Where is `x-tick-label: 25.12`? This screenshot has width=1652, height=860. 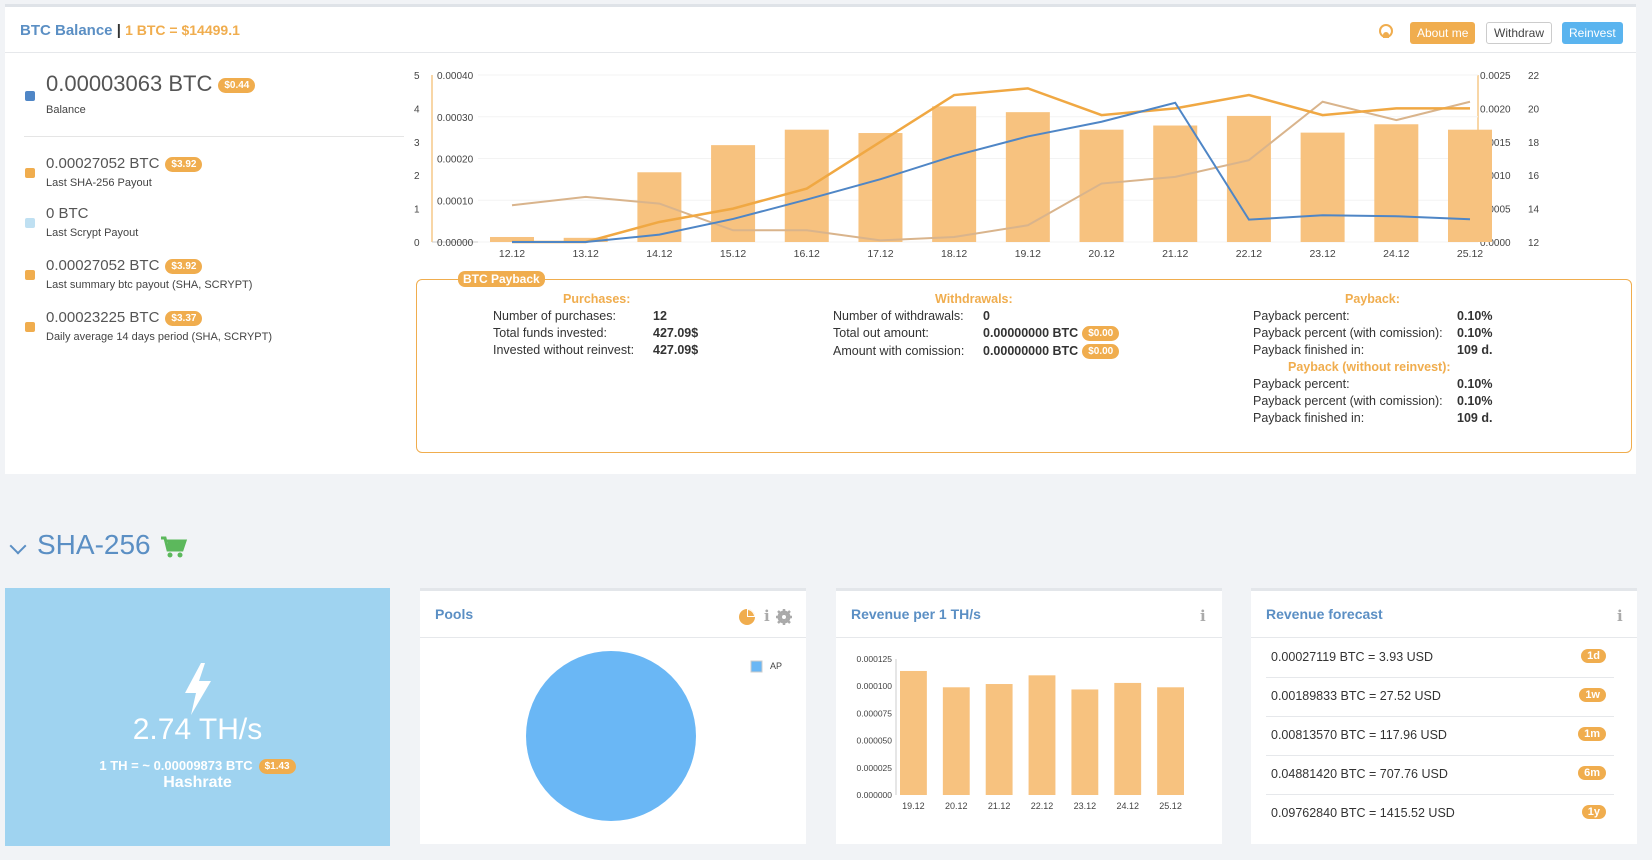
x-tick-label: 25.12 is located at coordinates (1470, 254).